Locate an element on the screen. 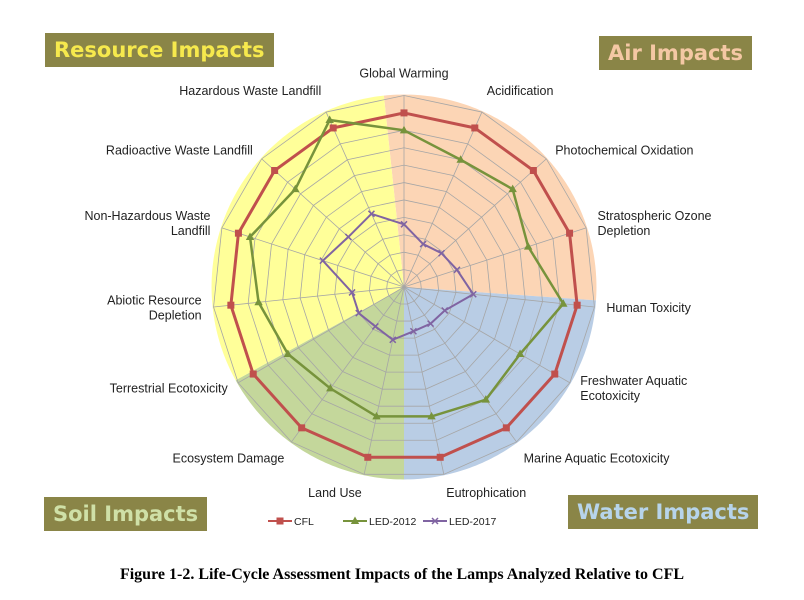 The image size is (804, 600). soil-sector is located at coordinates (319, 383).